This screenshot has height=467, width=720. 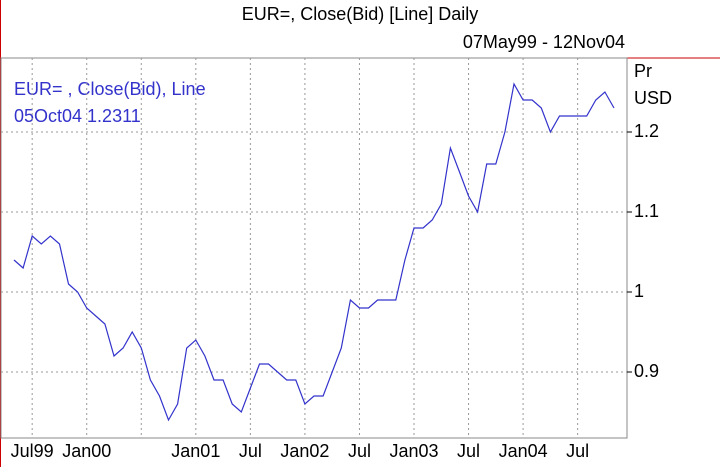 I want to click on x-tick-label: Jan02, so click(x=304, y=451).